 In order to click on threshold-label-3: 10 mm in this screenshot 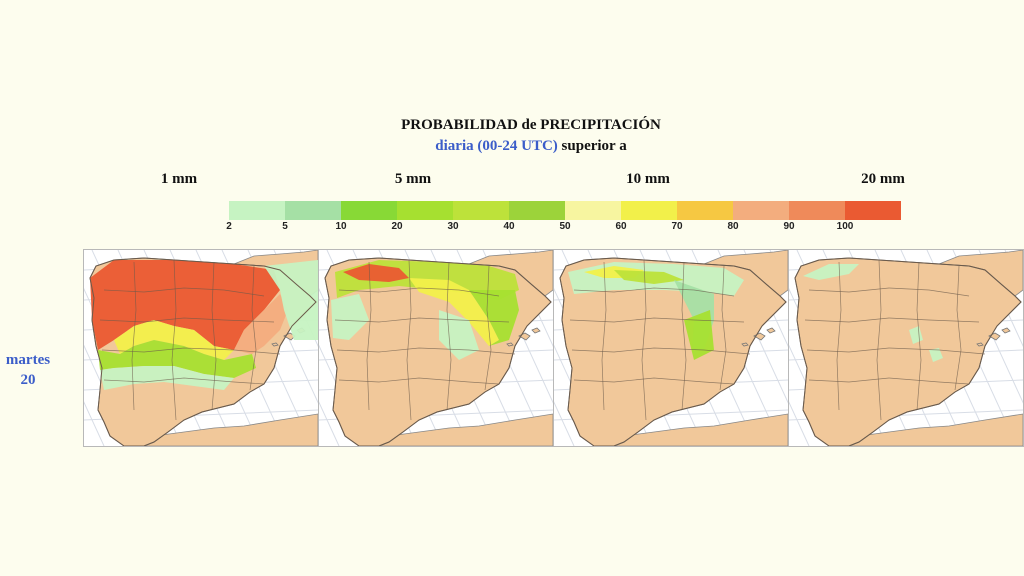, I will do `click(648, 179)`.